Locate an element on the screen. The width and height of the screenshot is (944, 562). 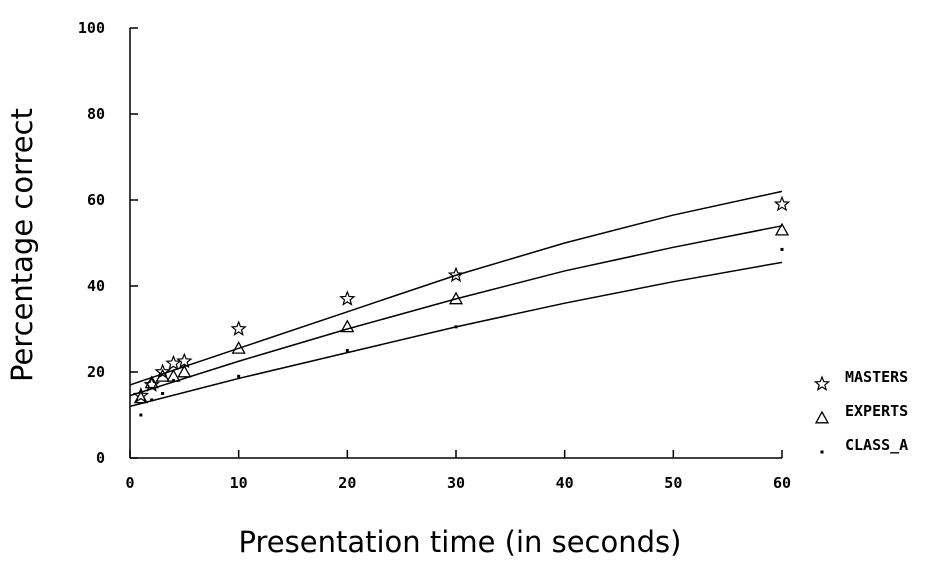
y-tick-label: 100 is located at coordinates (91, 28).